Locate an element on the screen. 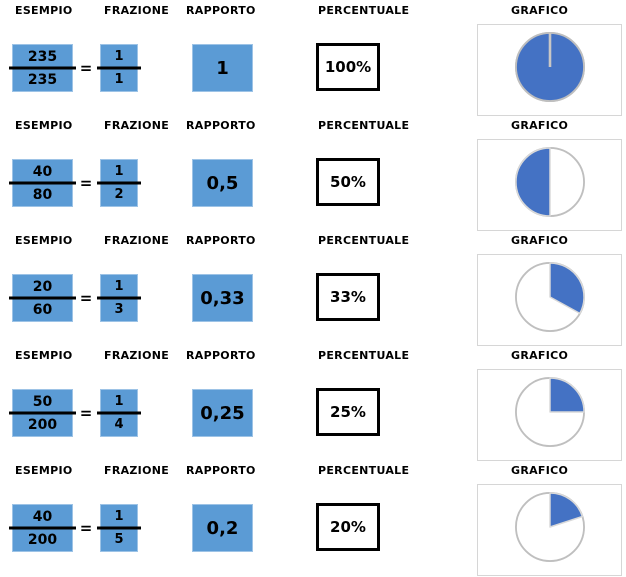  fraction-denominator: 2 is located at coordinates (119, 194).